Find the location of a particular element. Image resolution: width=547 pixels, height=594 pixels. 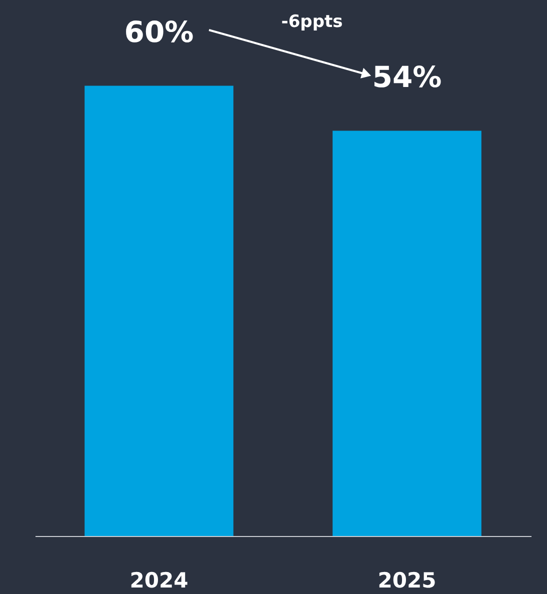

data-label: 60% is located at coordinates (159, 31).